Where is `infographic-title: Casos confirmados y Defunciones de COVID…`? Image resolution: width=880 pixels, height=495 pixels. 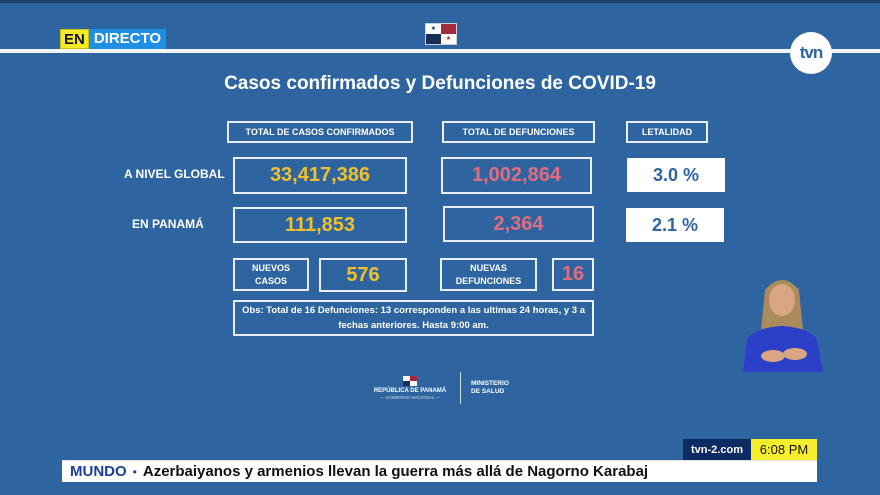 infographic-title: Casos confirmados y Defunciones de COVID… is located at coordinates (440, 83).